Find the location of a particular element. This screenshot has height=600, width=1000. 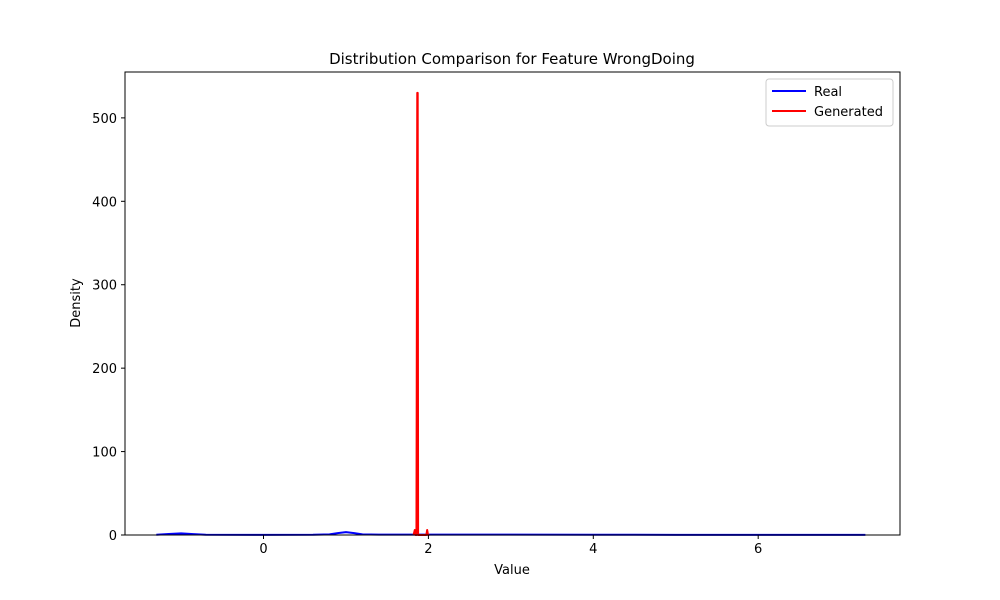

y-tick-label: 100 is located at coordinates (104, 453).